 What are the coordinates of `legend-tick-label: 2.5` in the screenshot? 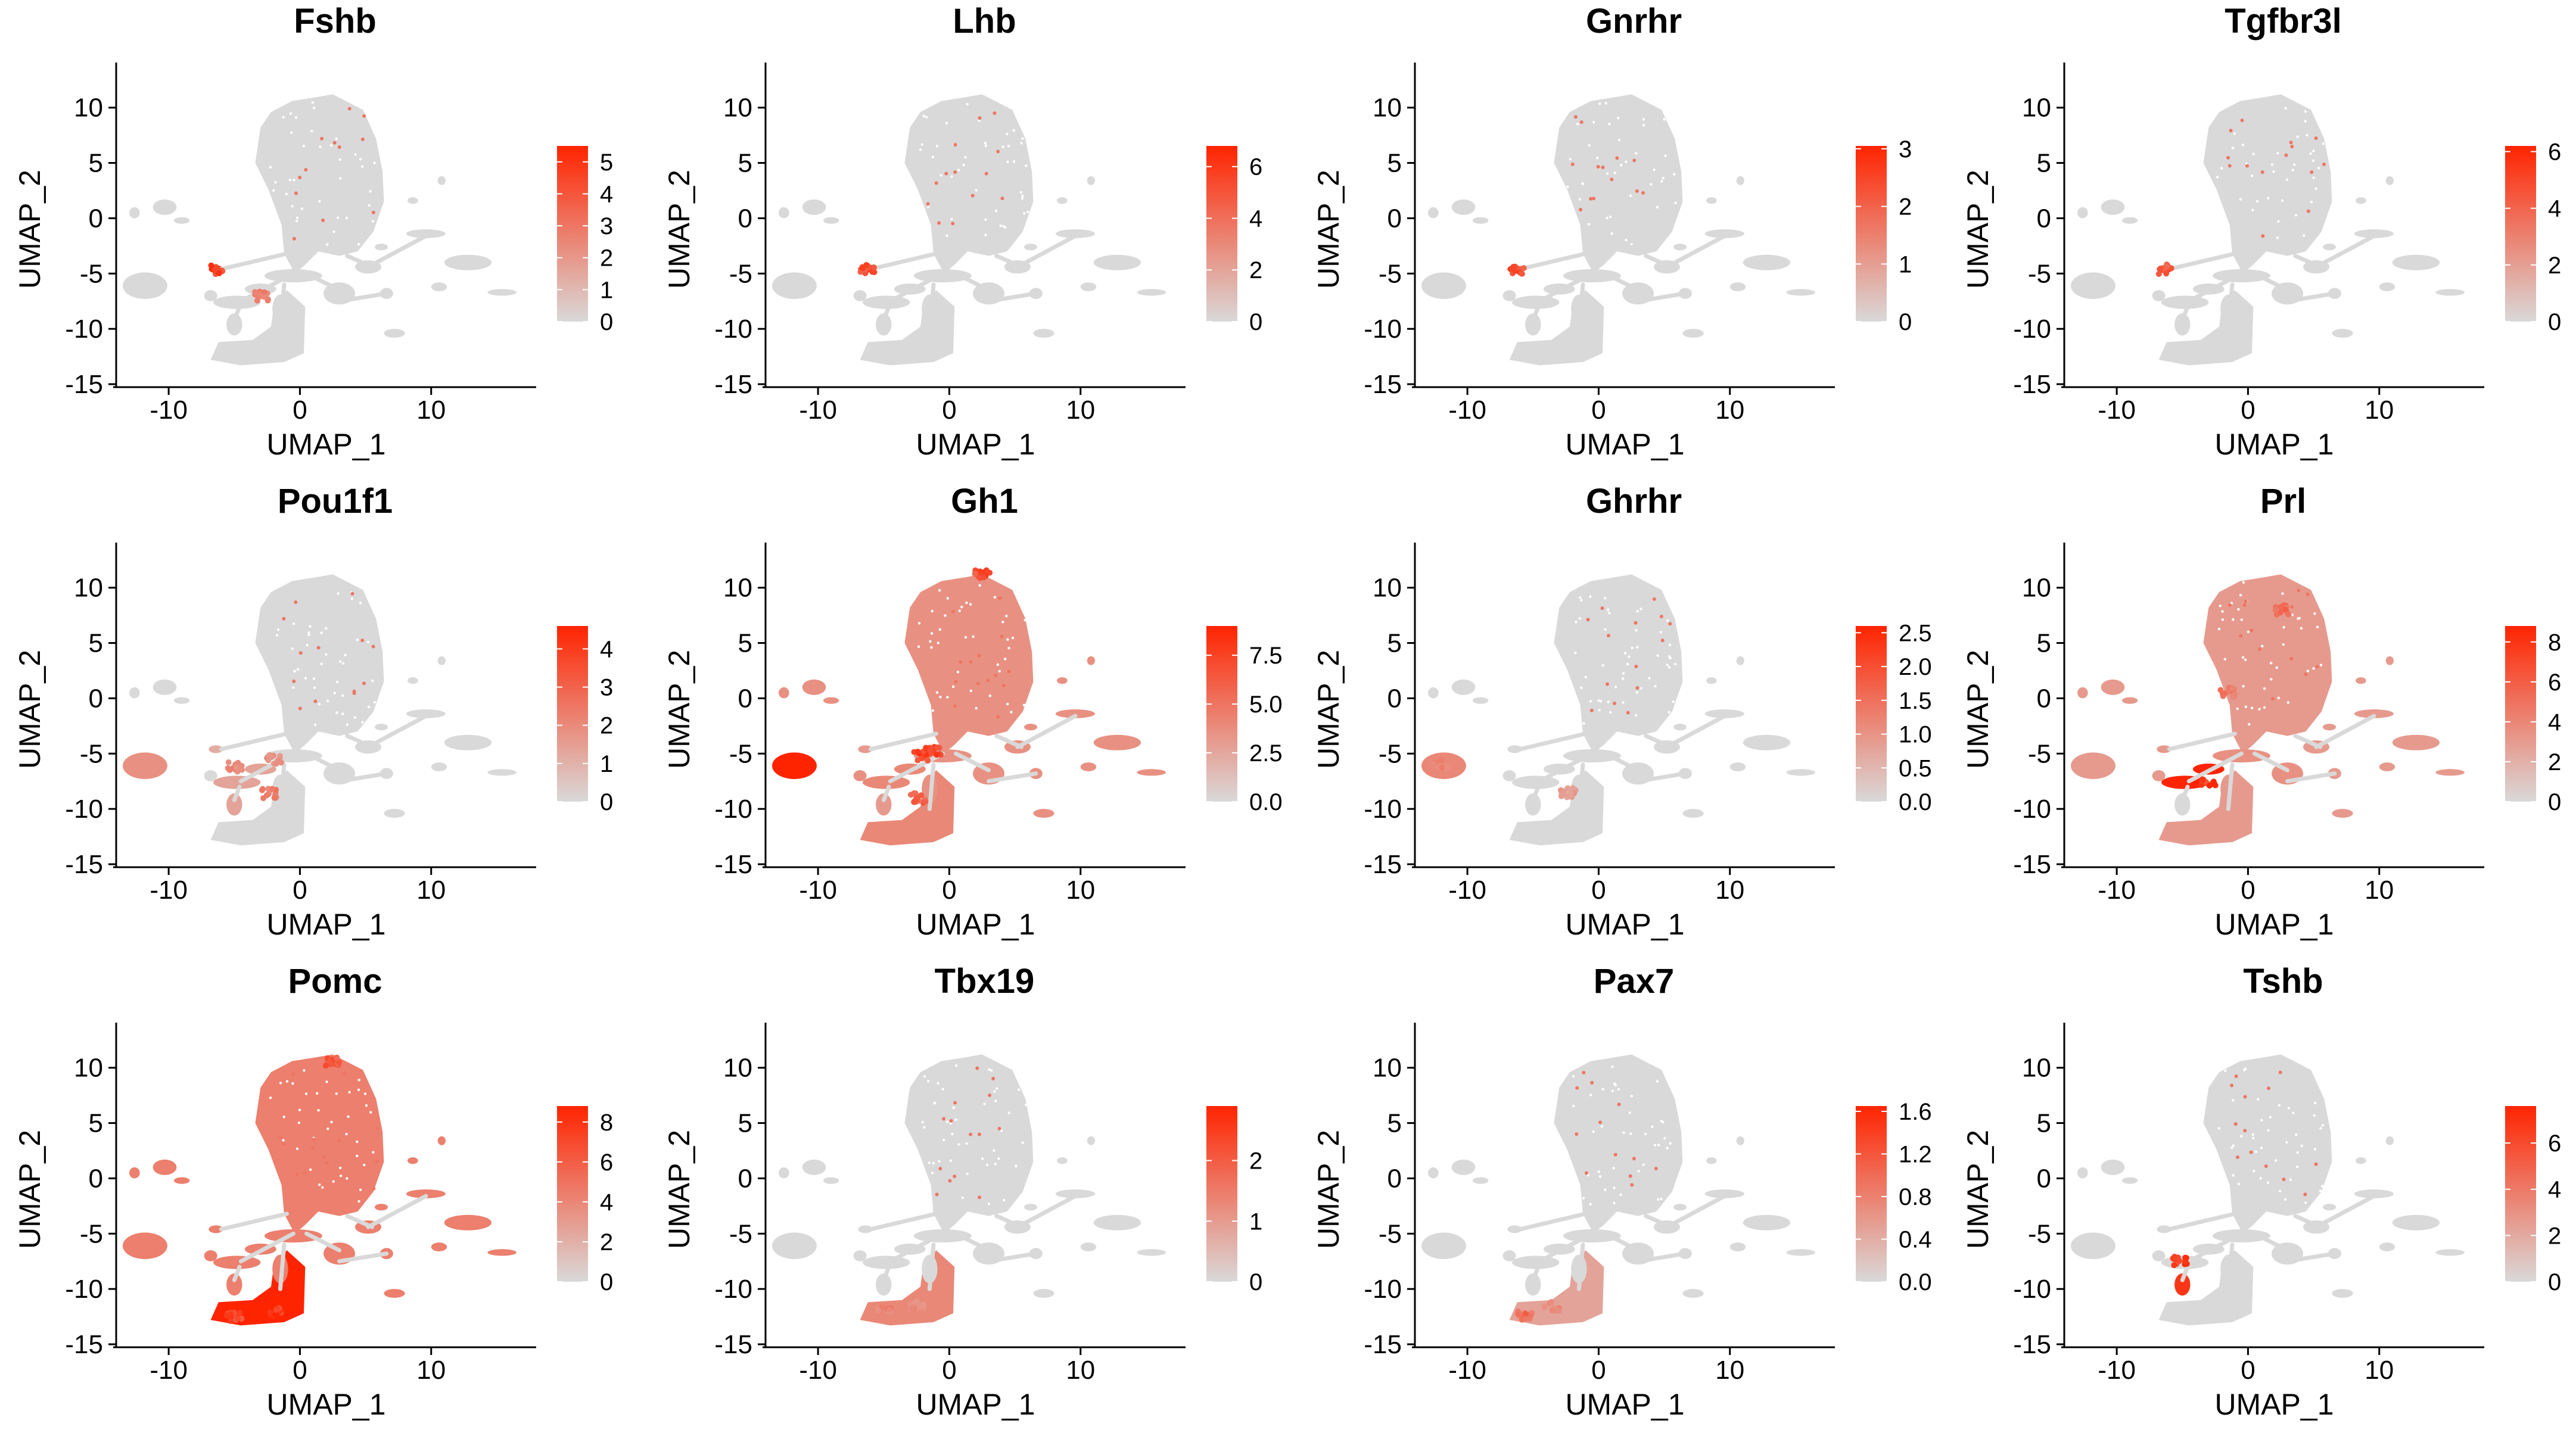 It's located at (1266, 753).